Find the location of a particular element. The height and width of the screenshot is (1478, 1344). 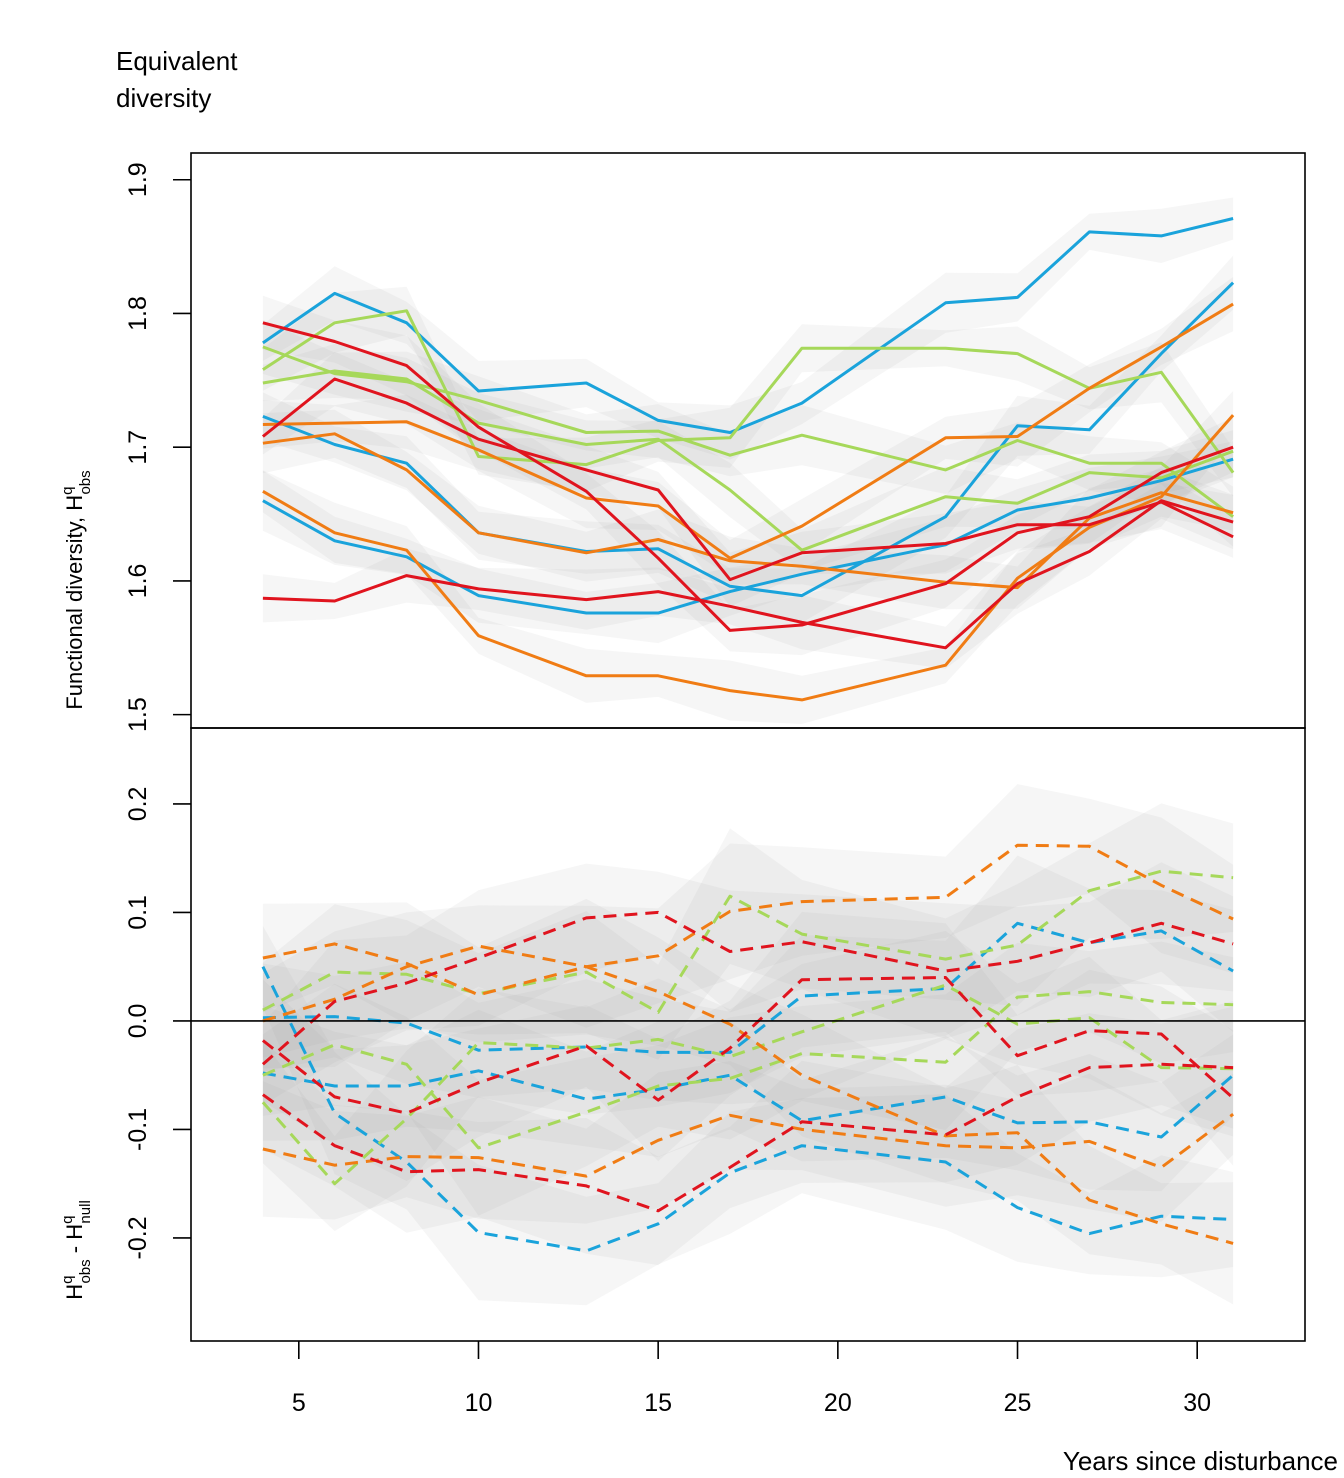

svg-text: Functional diversity, Hqobs is located at coordinates (76, 589).